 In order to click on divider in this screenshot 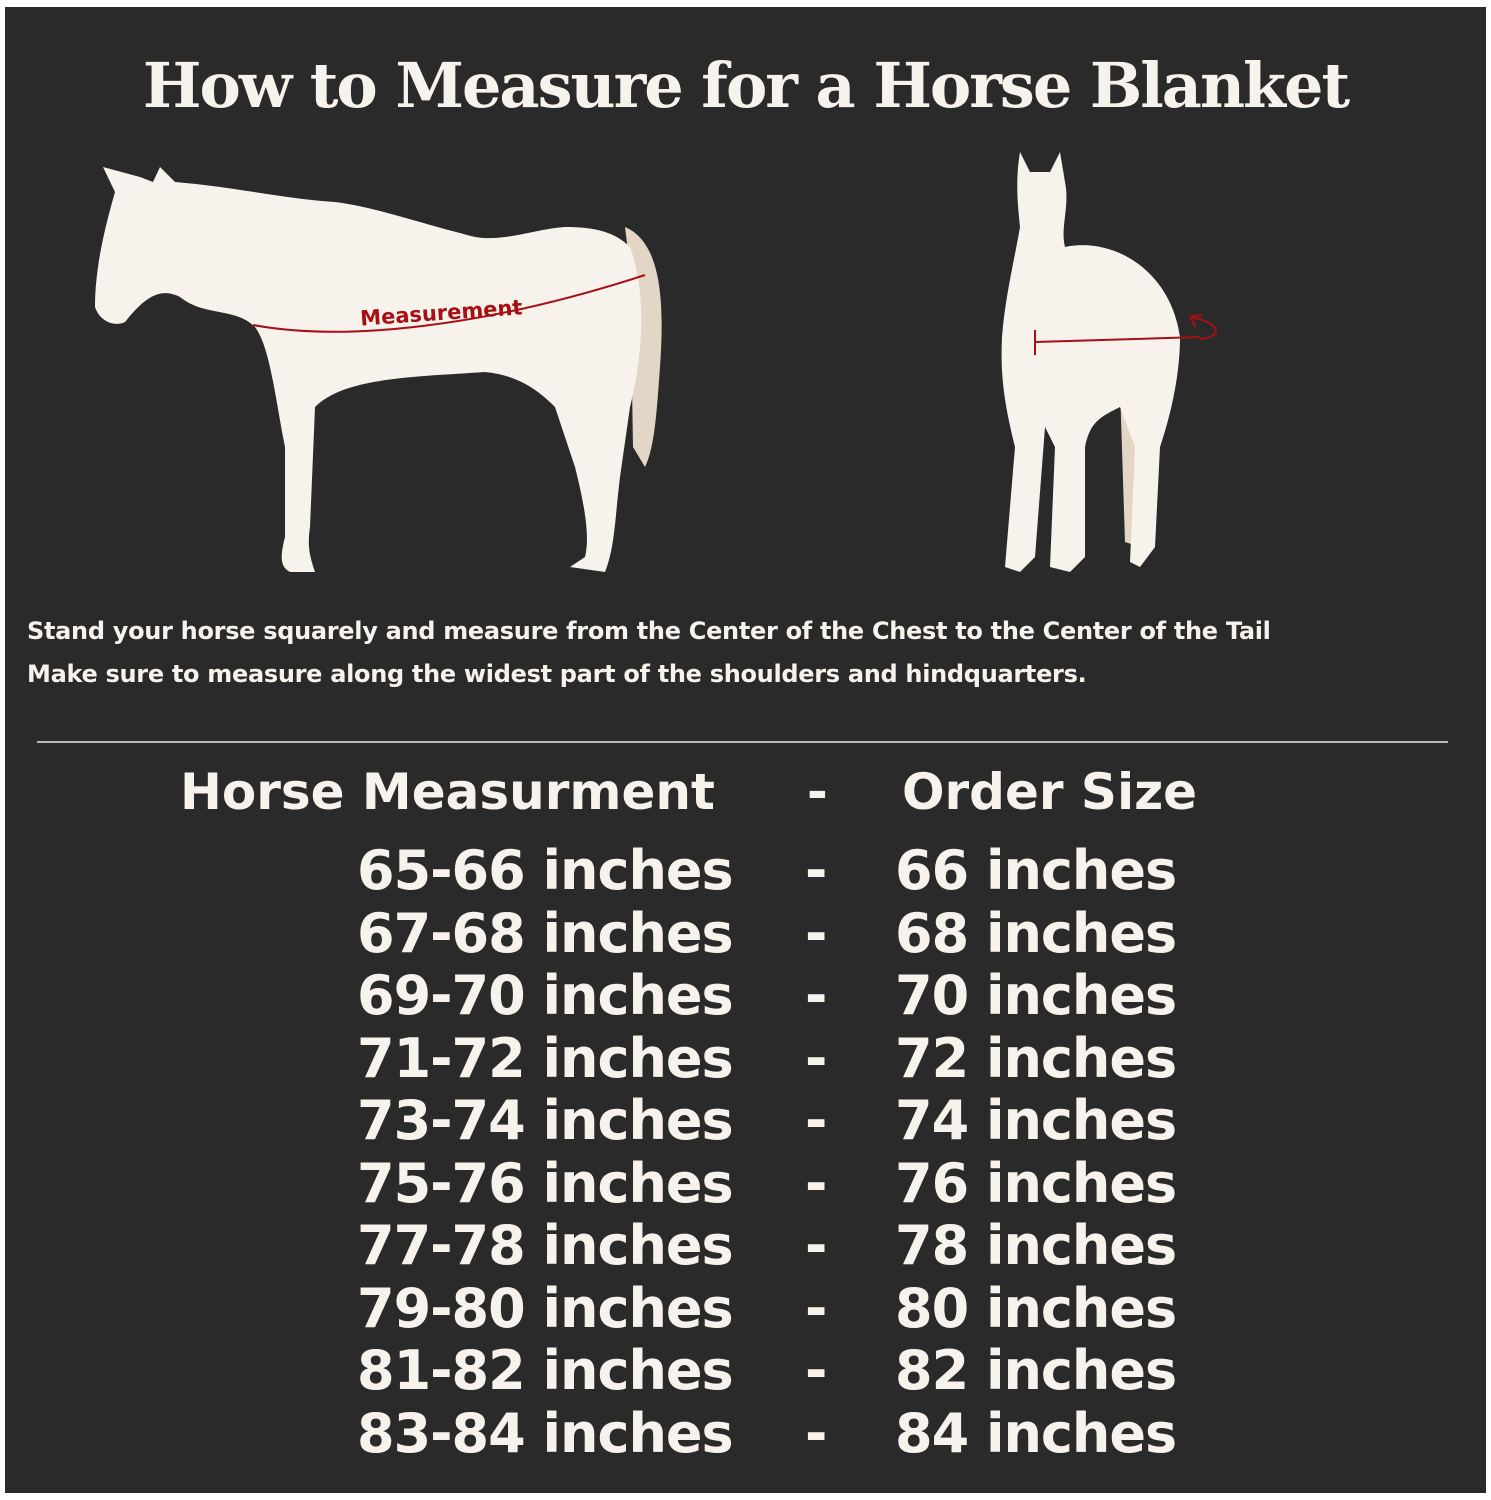, I will do `click(742, 742)`.